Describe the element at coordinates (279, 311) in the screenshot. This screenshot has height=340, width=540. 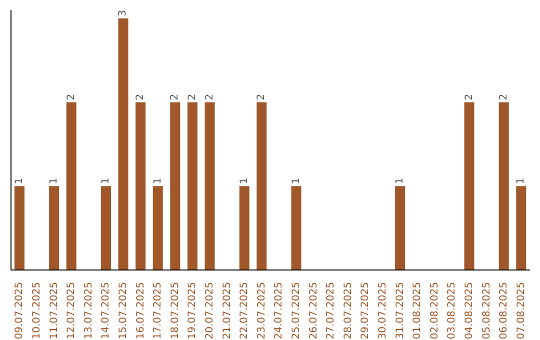
I see `x-tick-label: 24.07.2025` at that location.